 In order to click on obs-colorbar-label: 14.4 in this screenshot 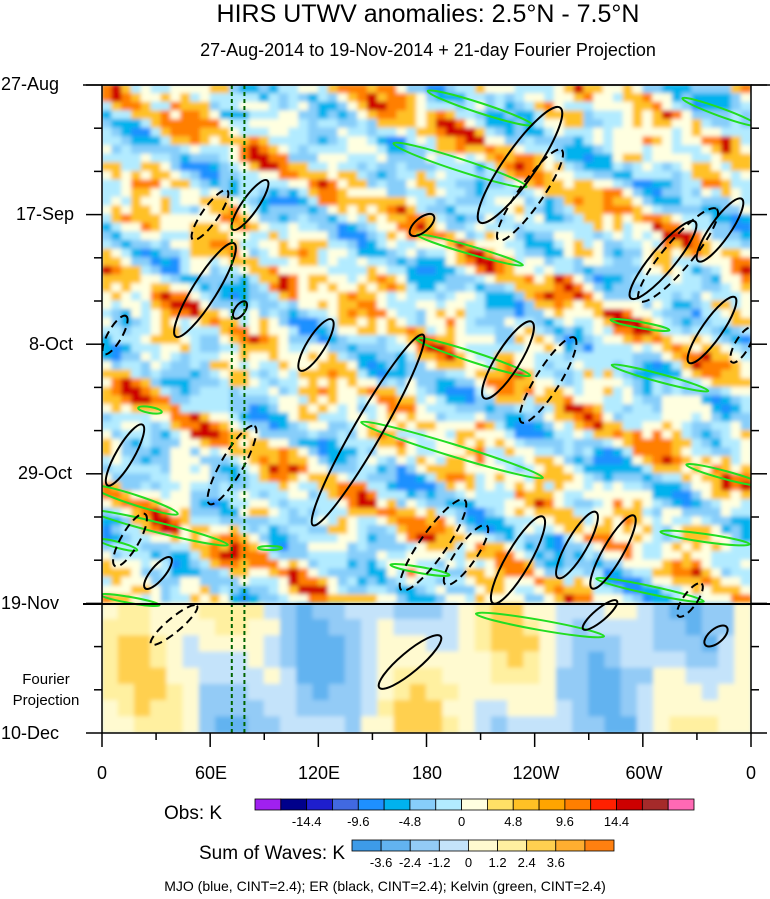, I will do `click(616, 821)`.